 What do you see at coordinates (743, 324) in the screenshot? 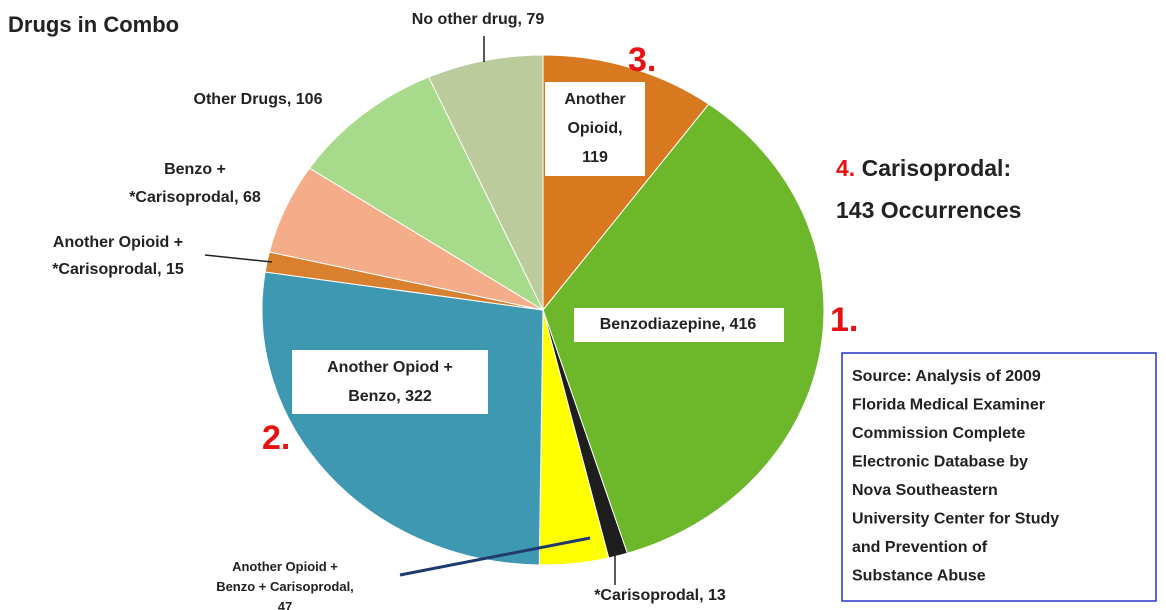
I see `value-label: 416` at bounding box center [743, 324].